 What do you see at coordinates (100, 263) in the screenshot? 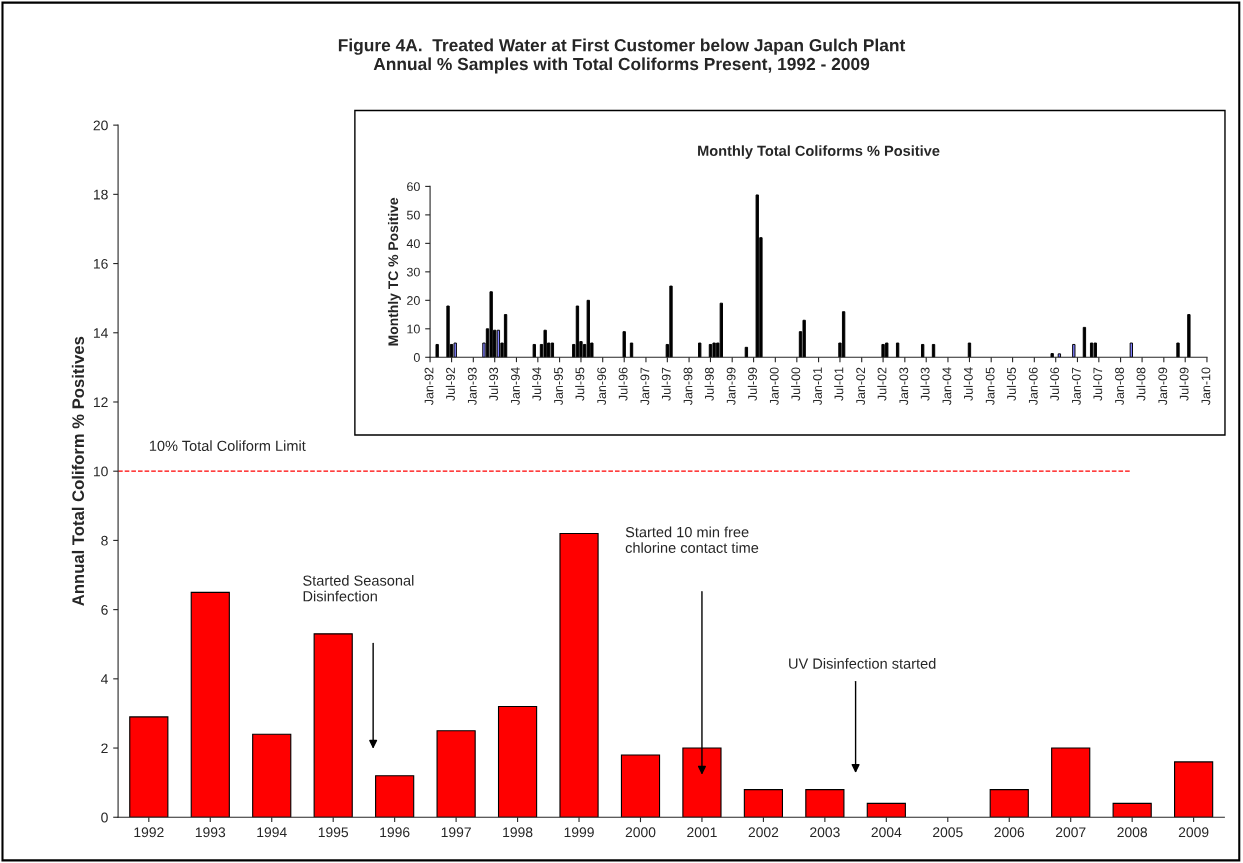
I see `y-tick-label: 16` at bounding box center [100, 263].